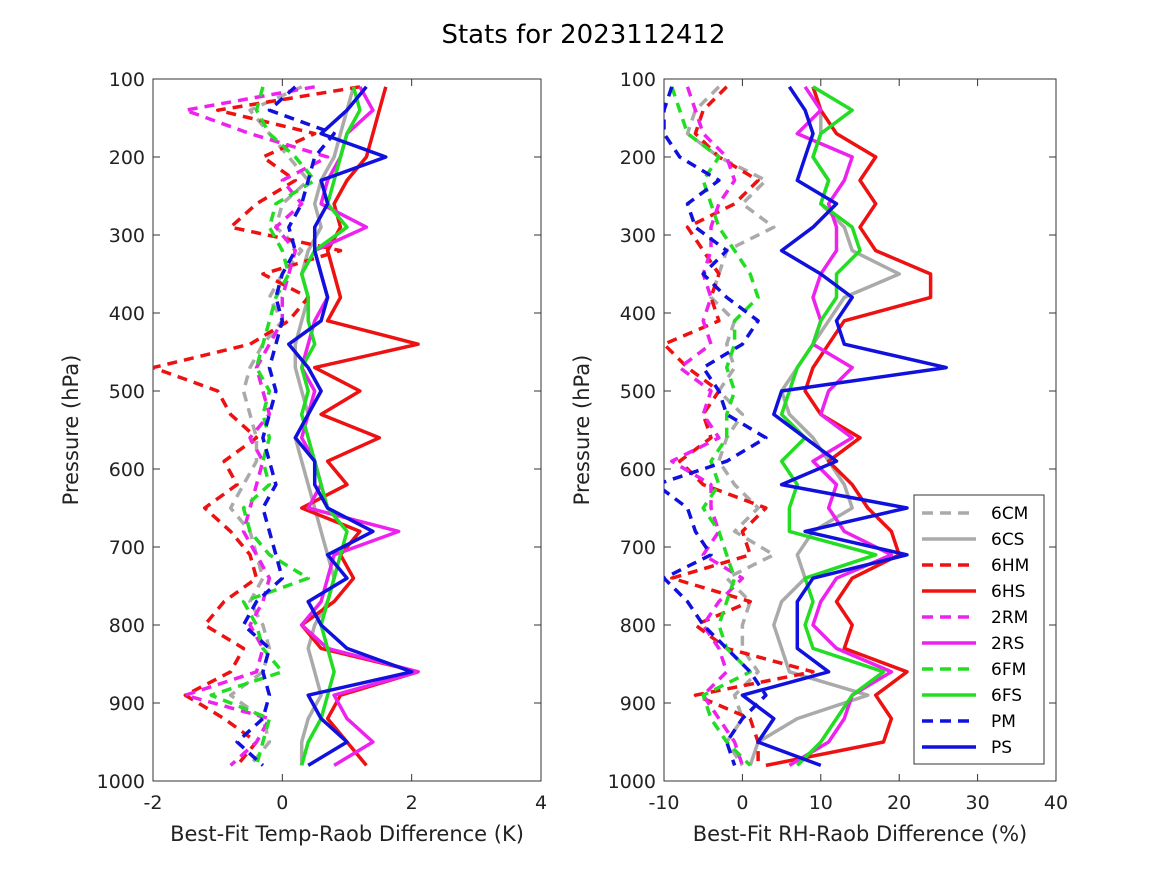 The image size is (1167, 875). I want to click on chart-title: Stats for 2023112412, so click(583, 35).